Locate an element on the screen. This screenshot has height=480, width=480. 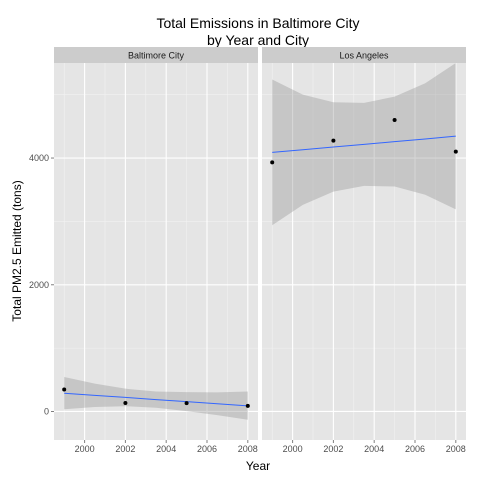
strip-label-baltimore-city: Baltimore City is located at coordinates (156, 56).